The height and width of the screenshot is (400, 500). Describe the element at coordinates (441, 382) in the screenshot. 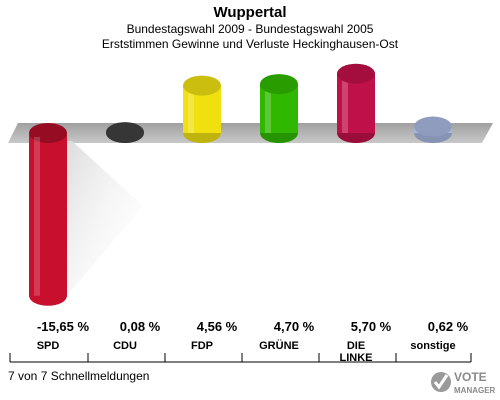

I see `checkmark-icon` at that location.